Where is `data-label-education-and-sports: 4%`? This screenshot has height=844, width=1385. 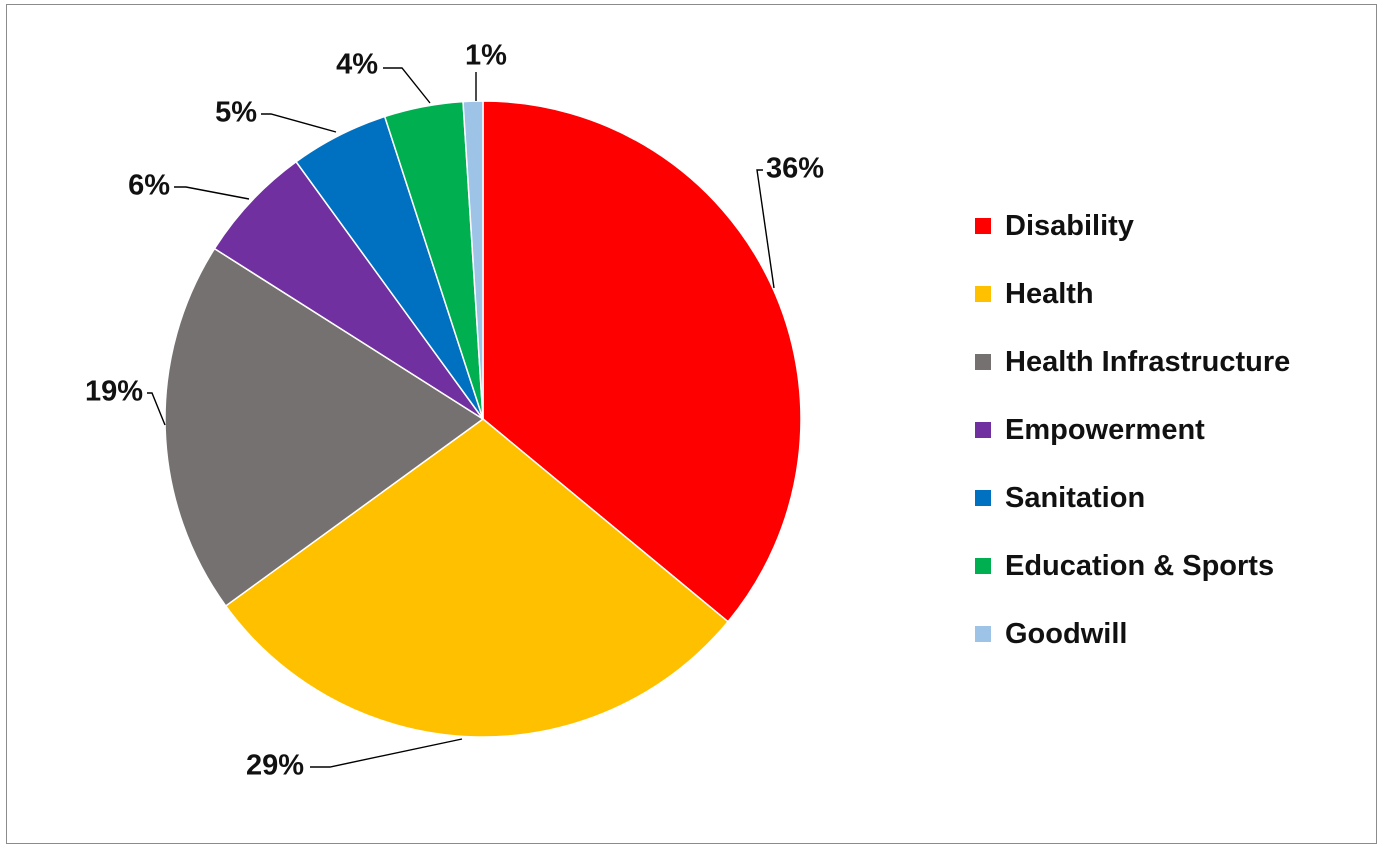
data-label-education-and-sports: 4% is located at coordinates (357, 65).